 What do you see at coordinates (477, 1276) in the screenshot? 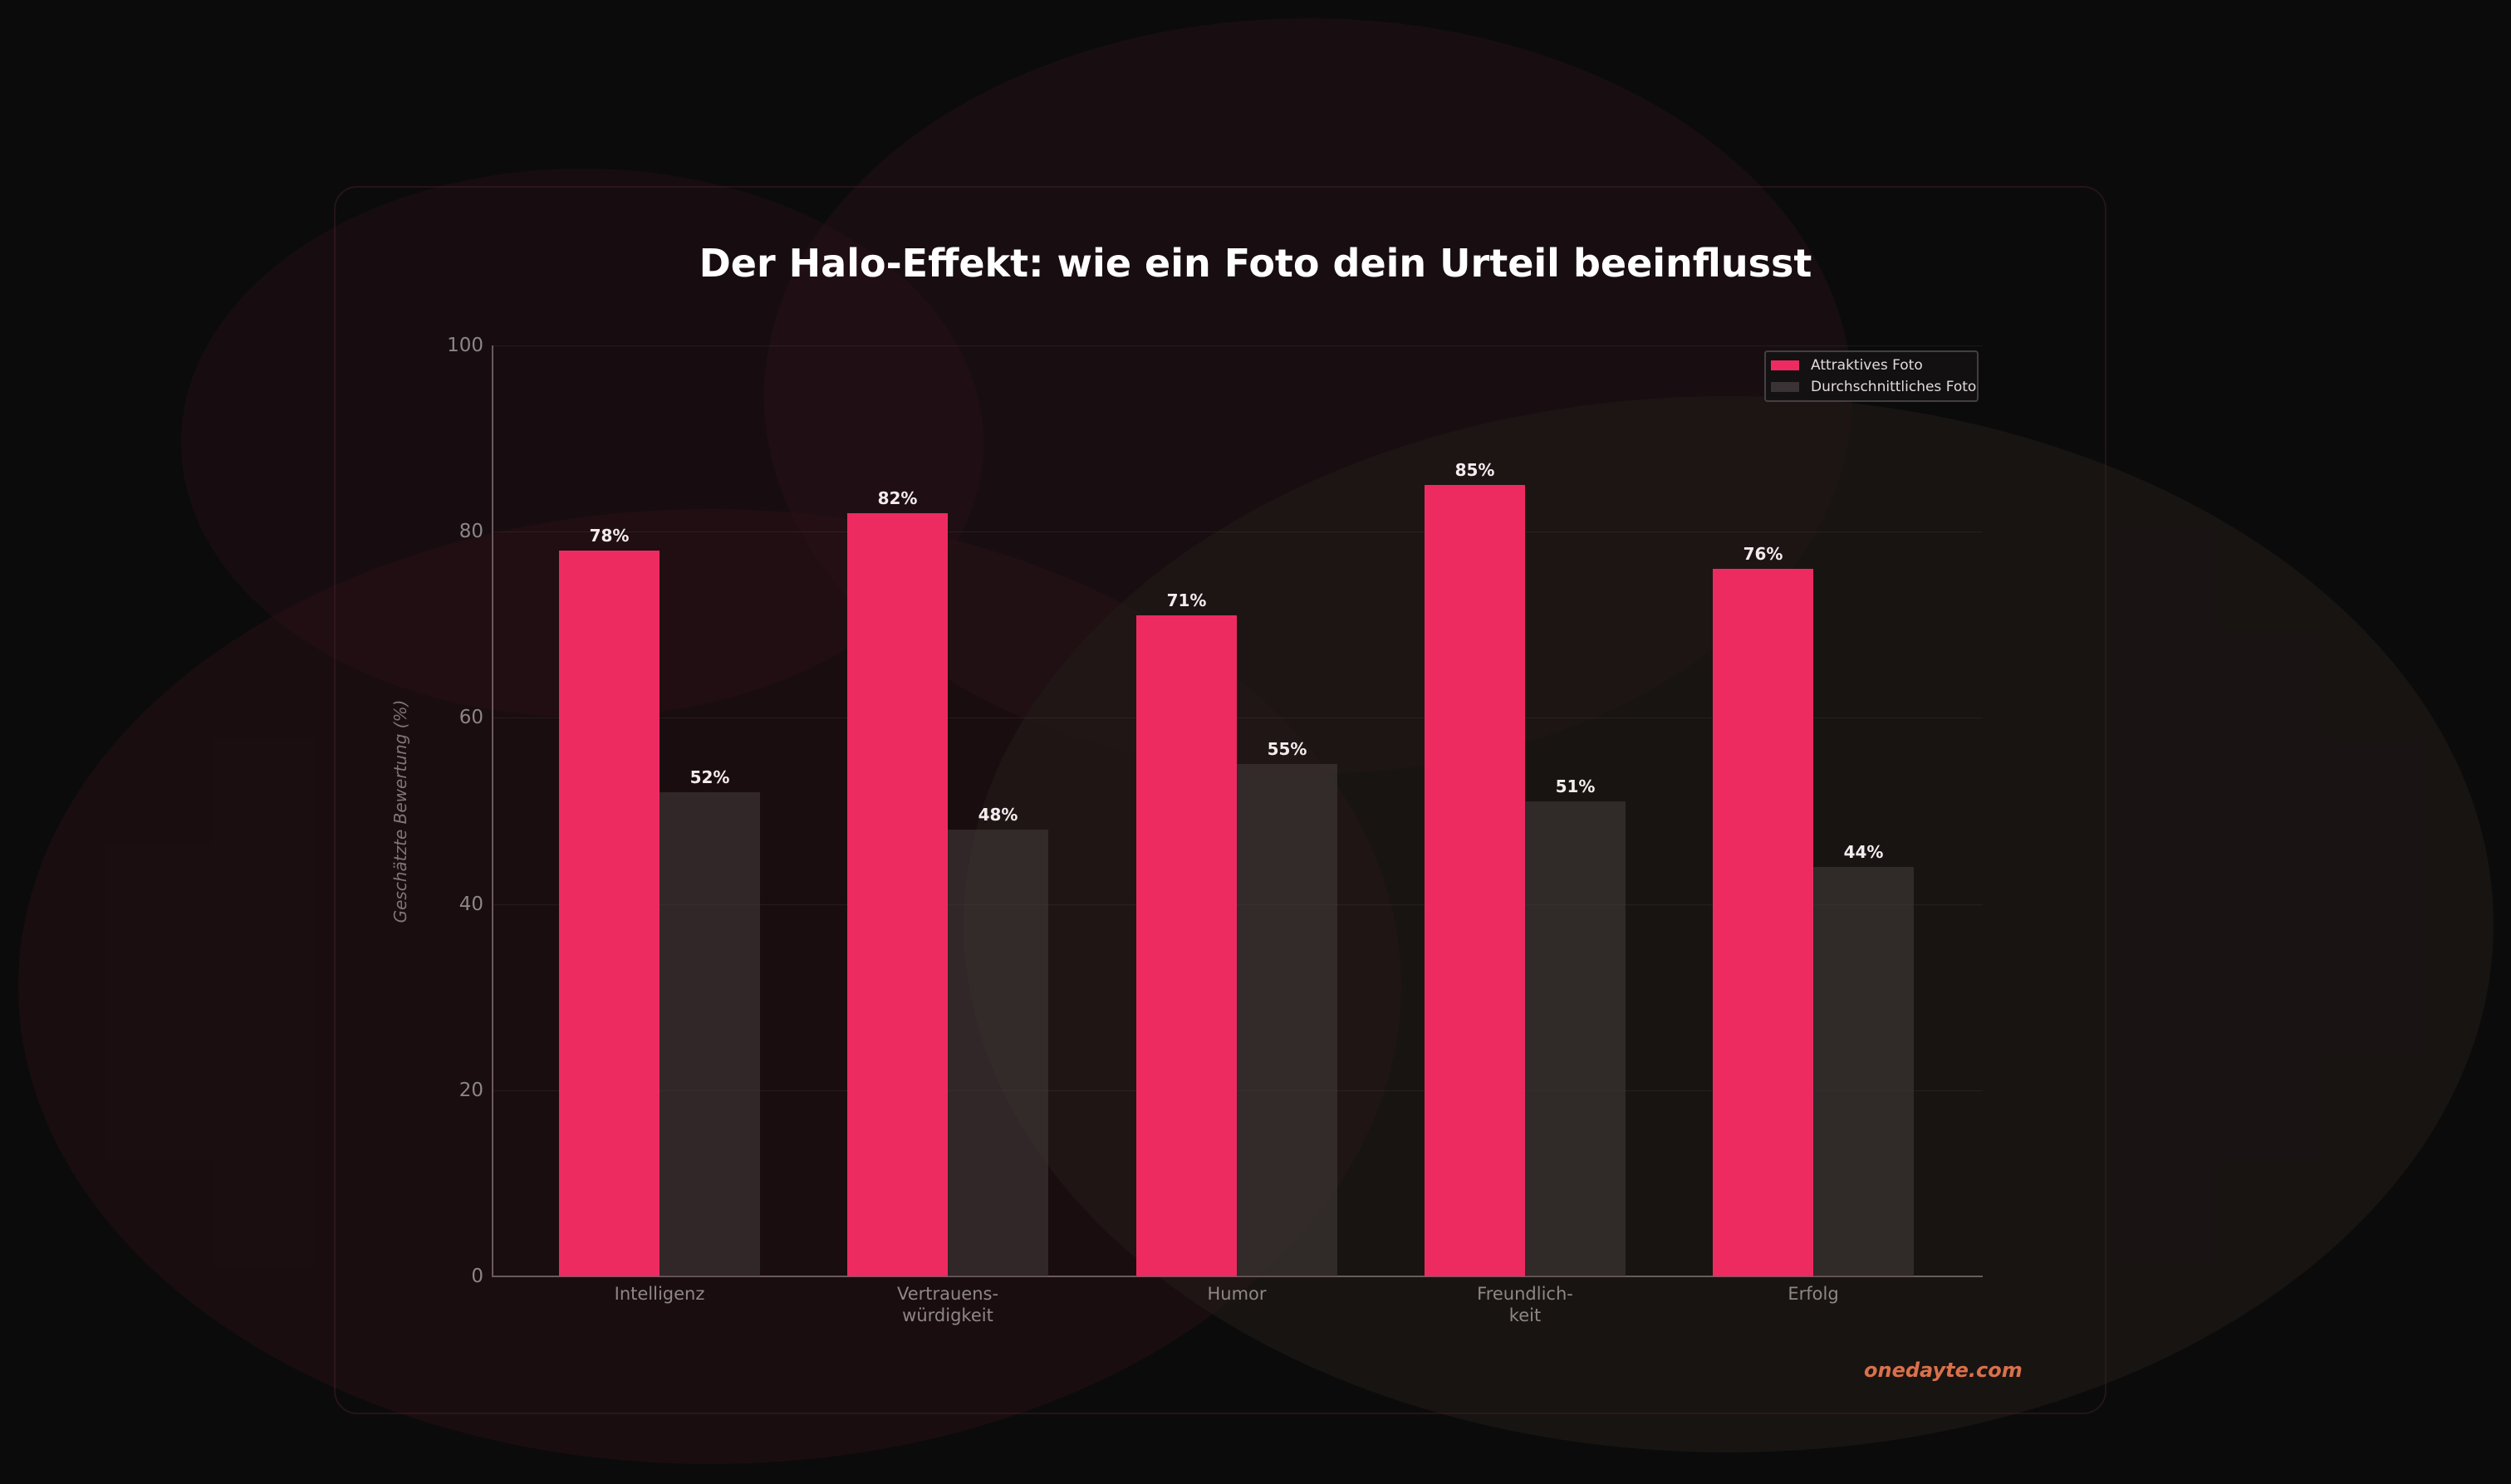
I see `y-tick-label: 0` at bounding box center [477, 1276].